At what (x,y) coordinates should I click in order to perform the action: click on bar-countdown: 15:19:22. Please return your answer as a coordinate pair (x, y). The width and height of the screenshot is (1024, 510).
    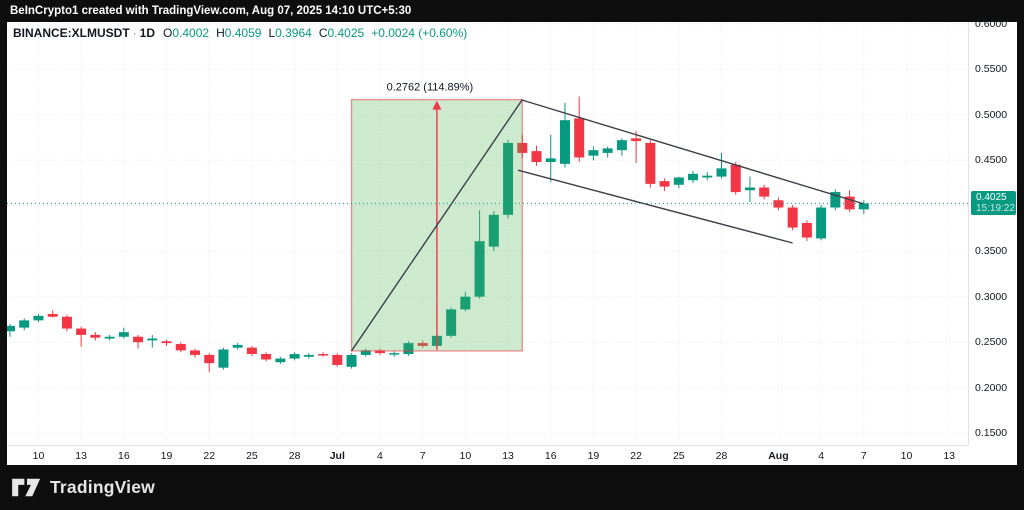
    Looking at the image, I should click on (995, 209).